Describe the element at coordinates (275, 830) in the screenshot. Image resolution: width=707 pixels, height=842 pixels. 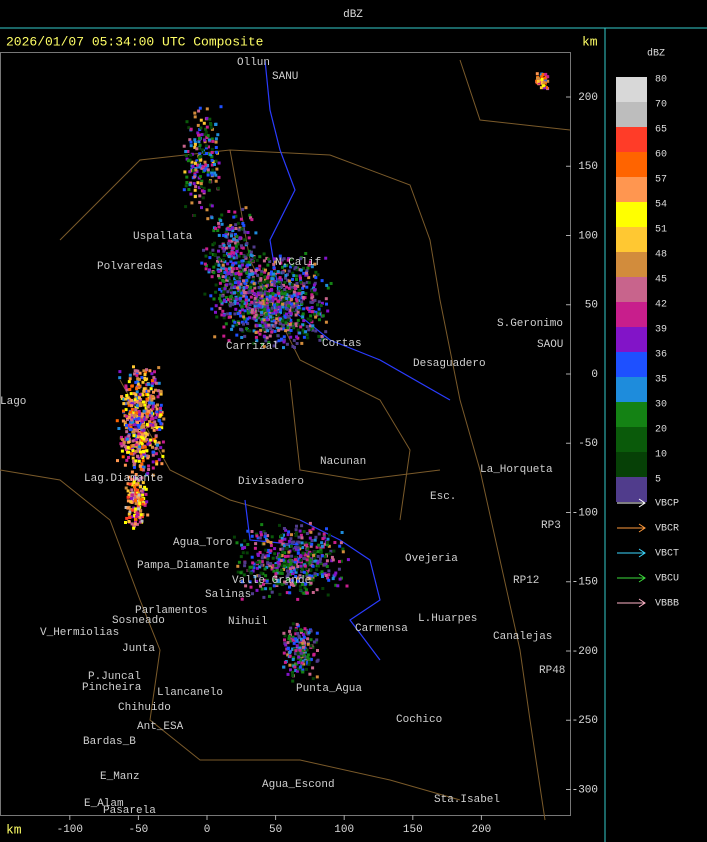
I see `x-tick-label: 50` at that location.